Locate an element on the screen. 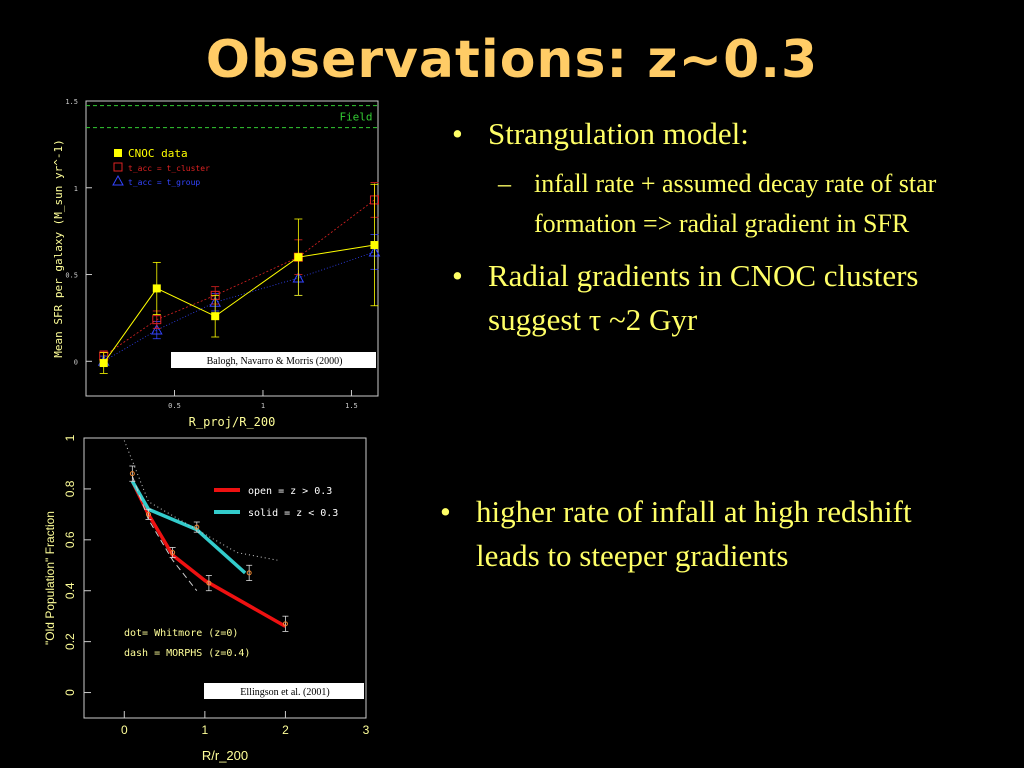  x-axis-label: R_proj/R_200 is located at coordinates (232, 422).